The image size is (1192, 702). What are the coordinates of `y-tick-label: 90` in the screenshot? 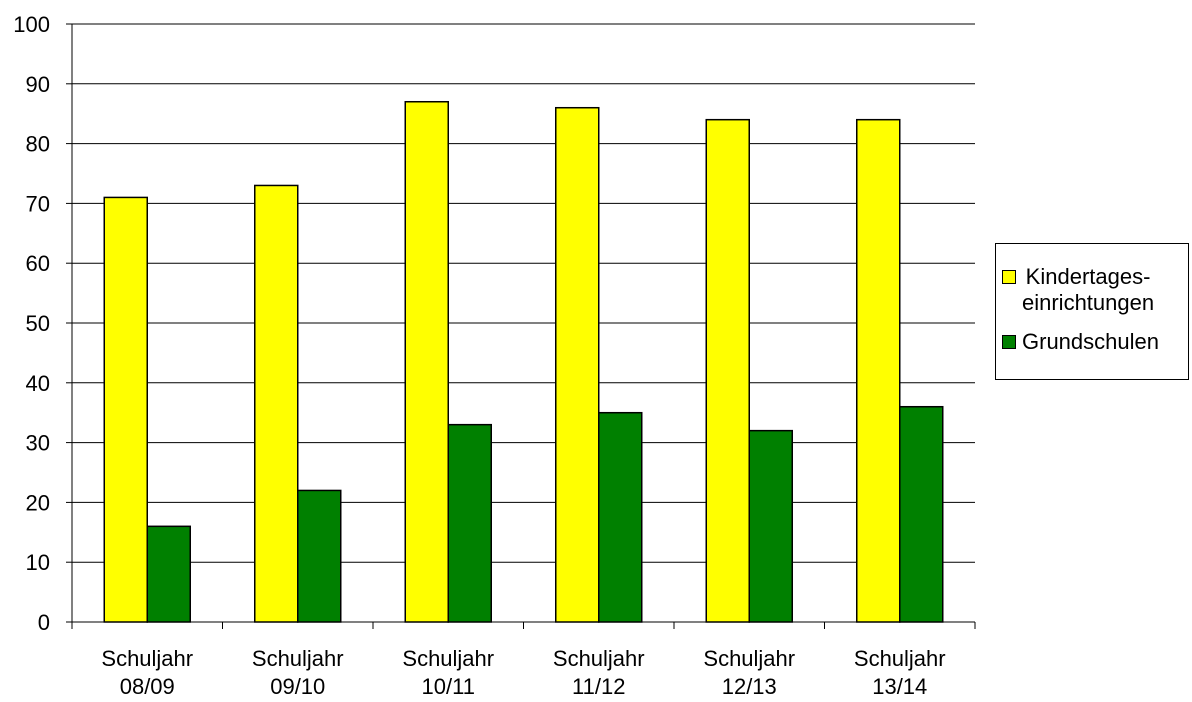 It's located at (38, 84).